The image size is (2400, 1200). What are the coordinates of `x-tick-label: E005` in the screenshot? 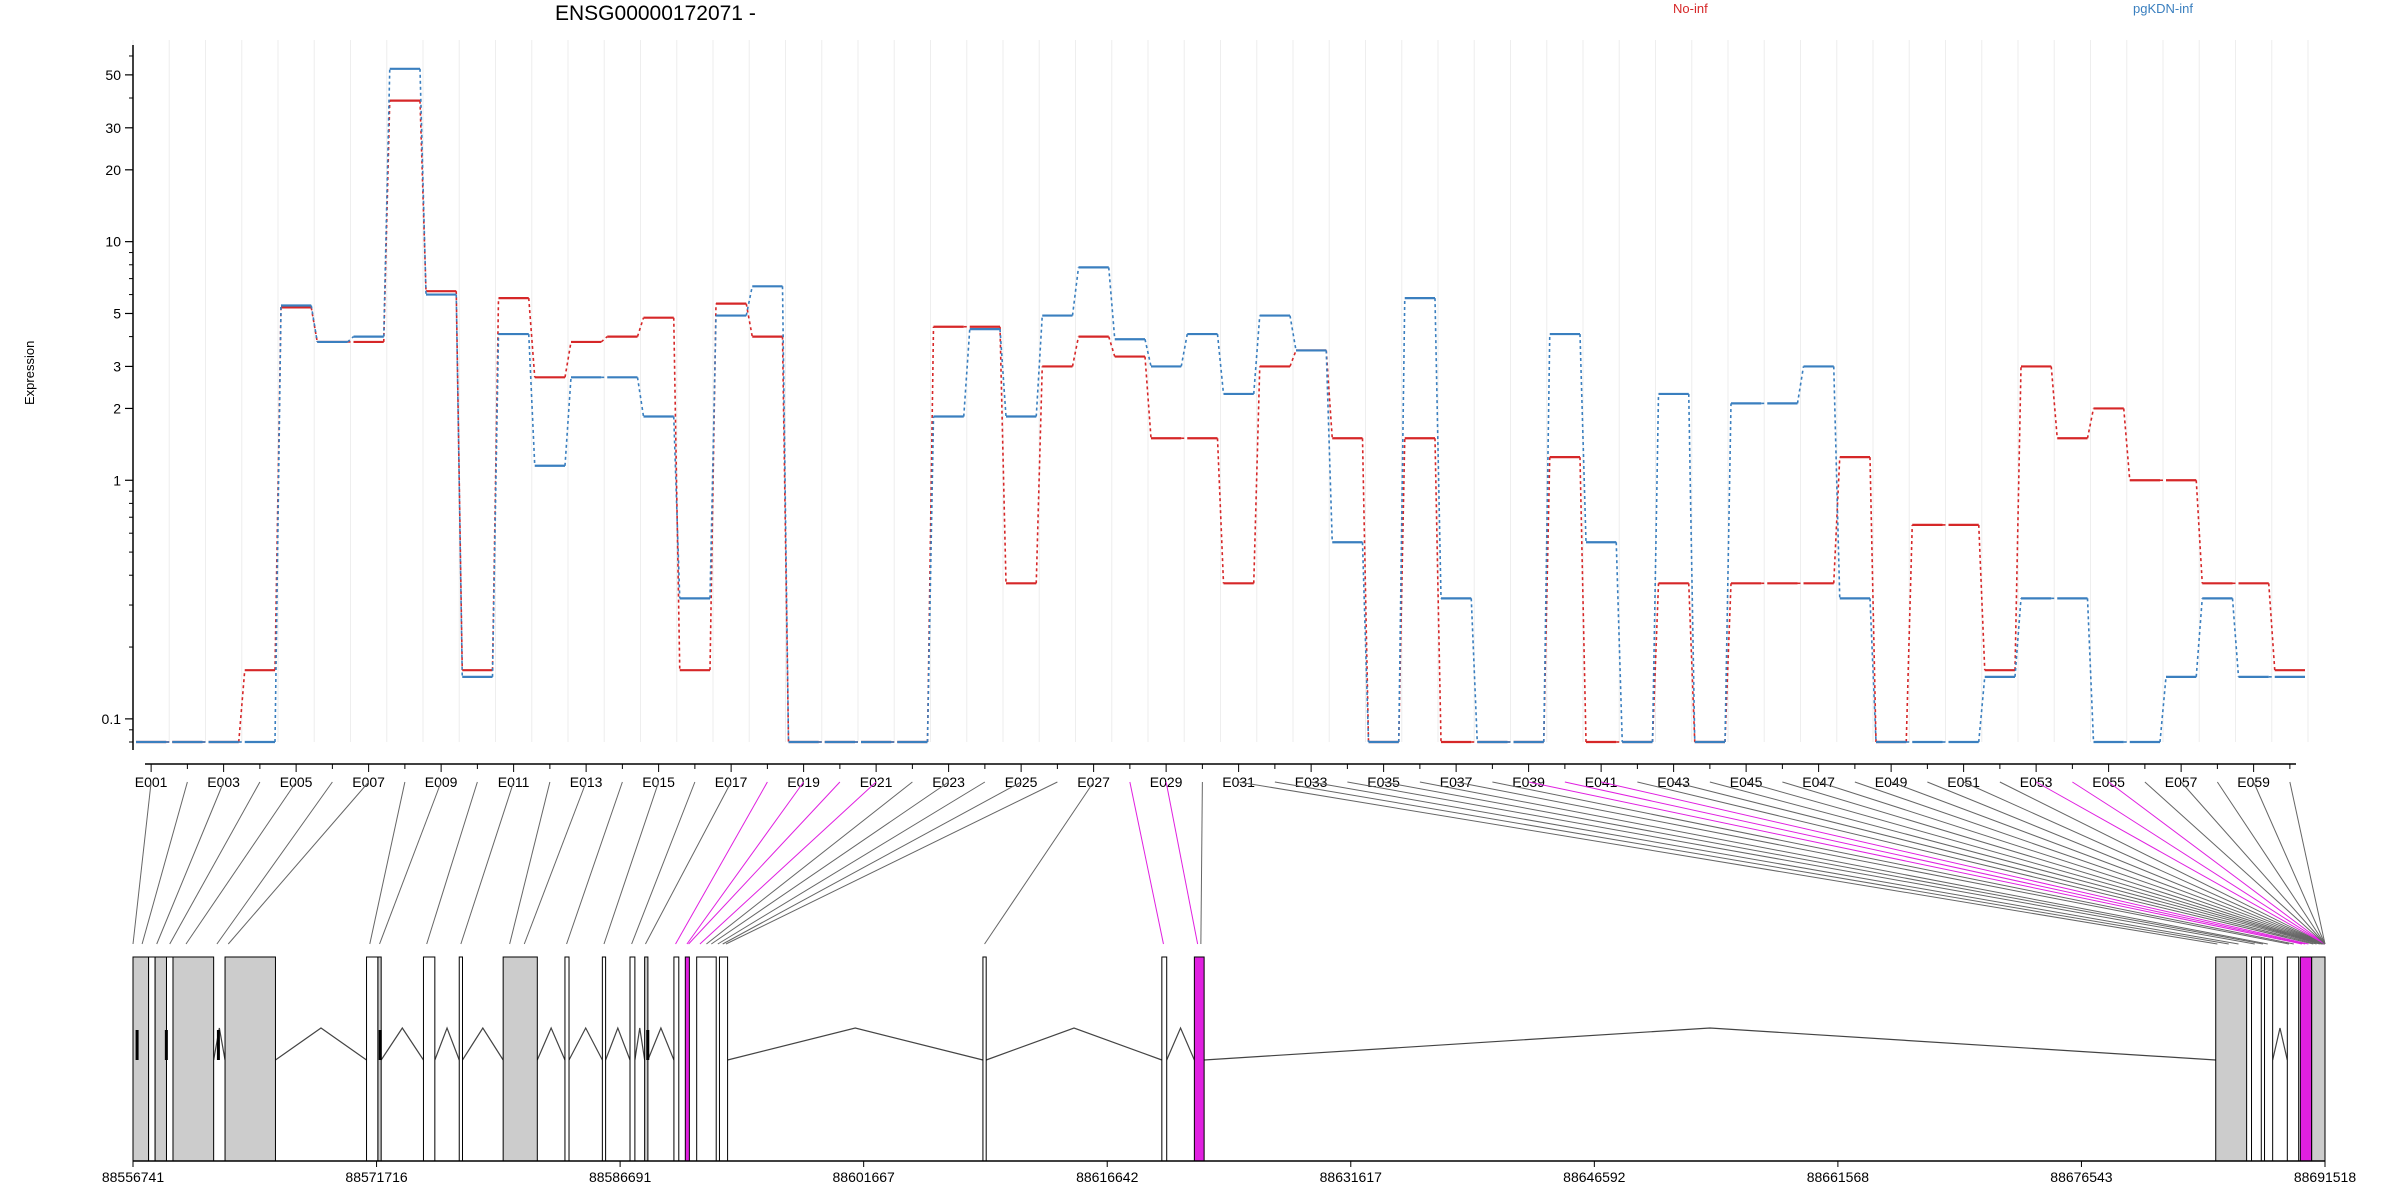 It's located at (296, 782).